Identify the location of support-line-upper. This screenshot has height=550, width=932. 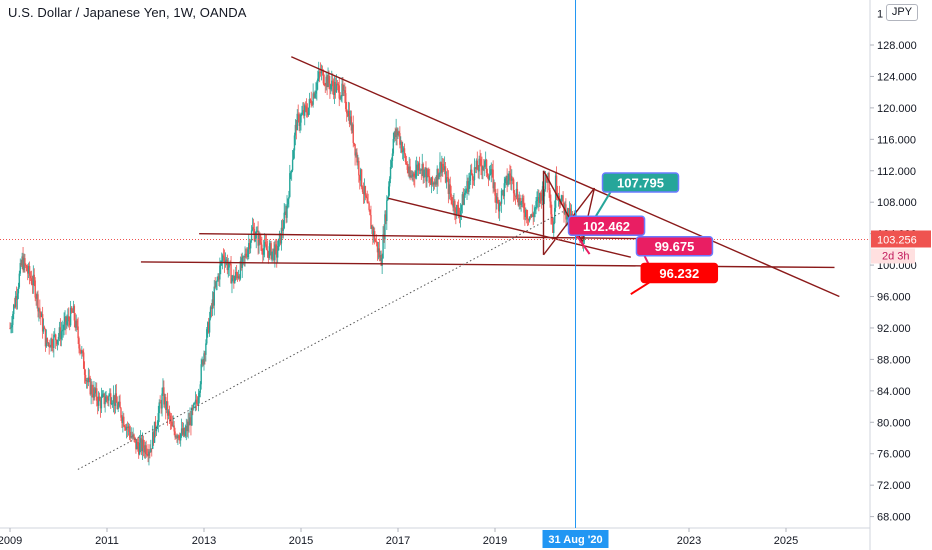
(444, 236).